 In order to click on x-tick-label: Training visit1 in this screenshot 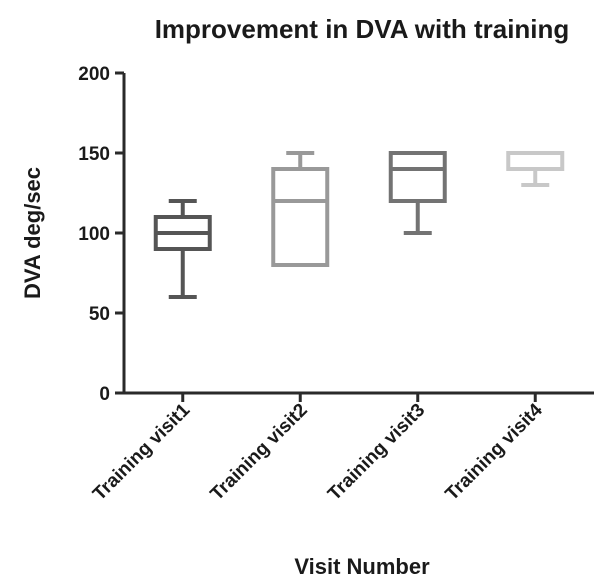, I will do `click(141, 451)`.